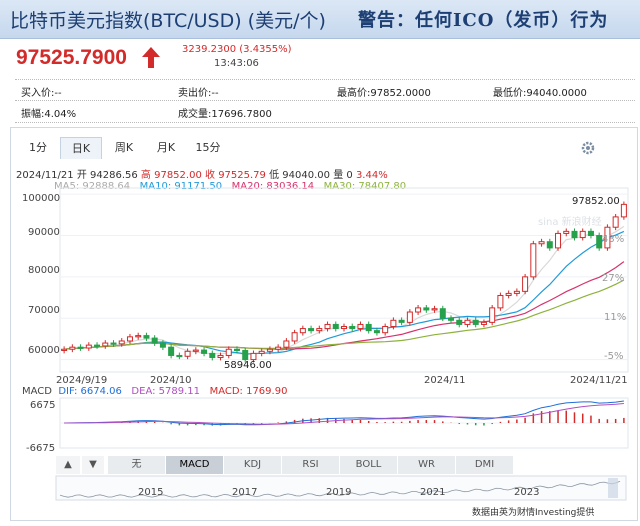 The image size is (640, 526). I want to click on indicator-rsi: RSI, so click(311, 465).